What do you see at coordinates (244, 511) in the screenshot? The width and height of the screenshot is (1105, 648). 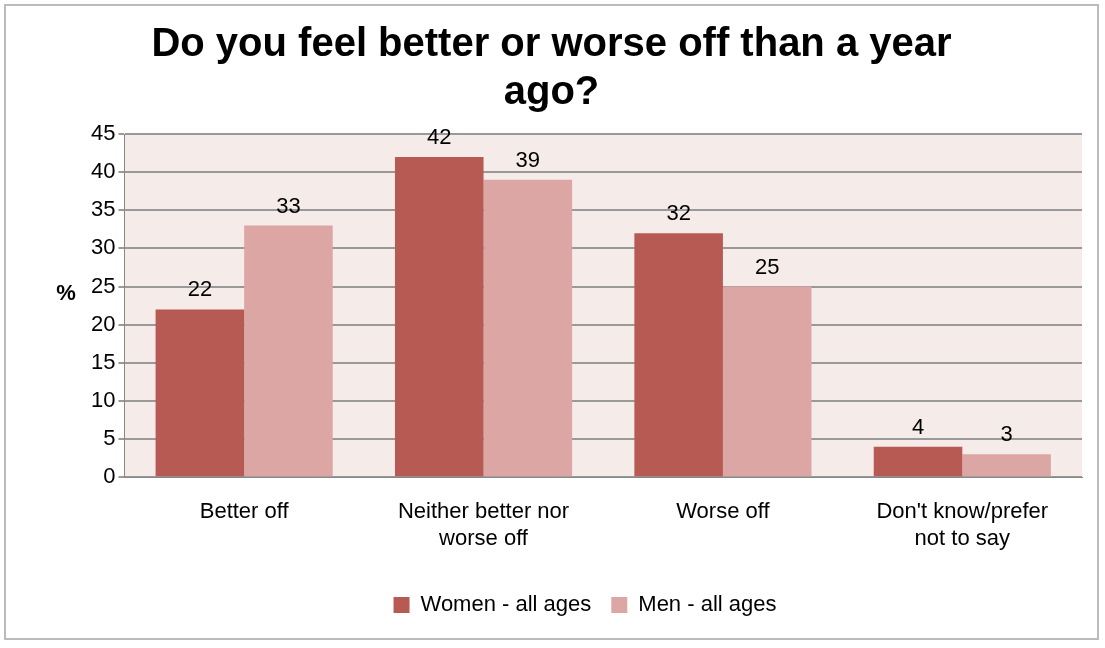 I see `x-tick-label: Better off` at bounding box center [244, 511].